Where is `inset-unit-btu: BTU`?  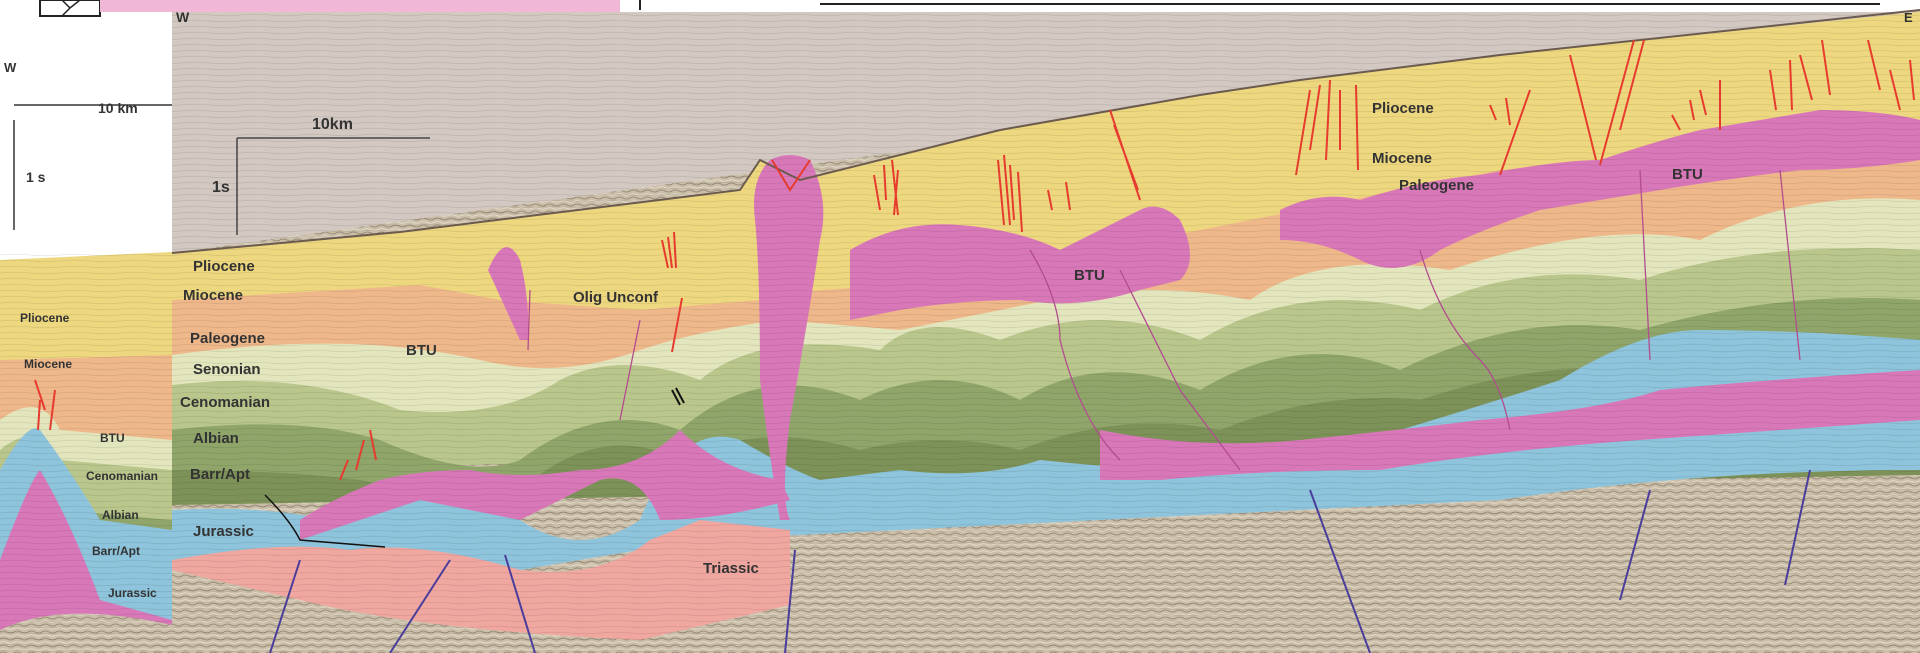 inset-unit-btu: BTU is located at coordinates (112, 438).